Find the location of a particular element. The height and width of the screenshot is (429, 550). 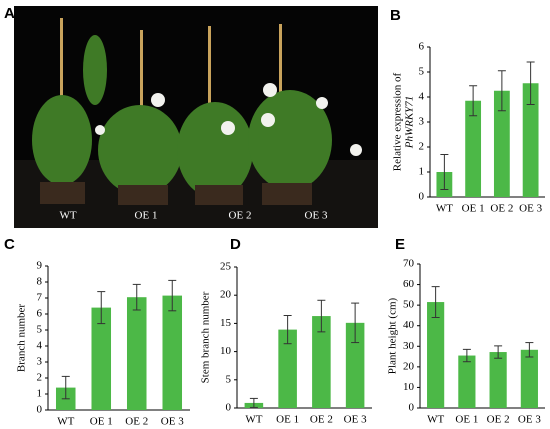

panel-letter: E is located at coordinates (400, 244).